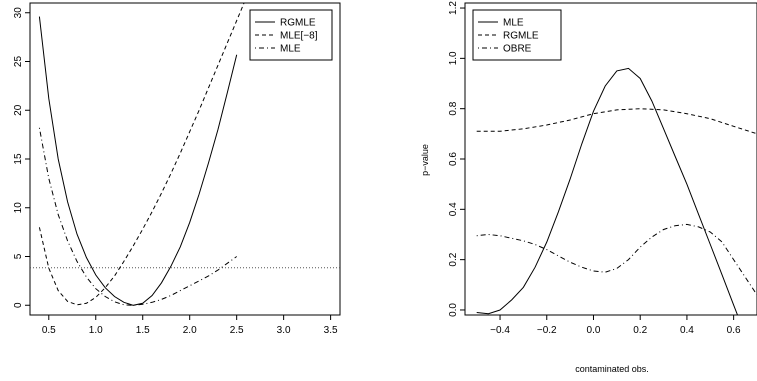 Image resolution: width=757 pixels, height=381 pixels. Describe the element at coordinates (687, 330) in the screenshot. I see `right-x-tick-label: 0.4` at that location.